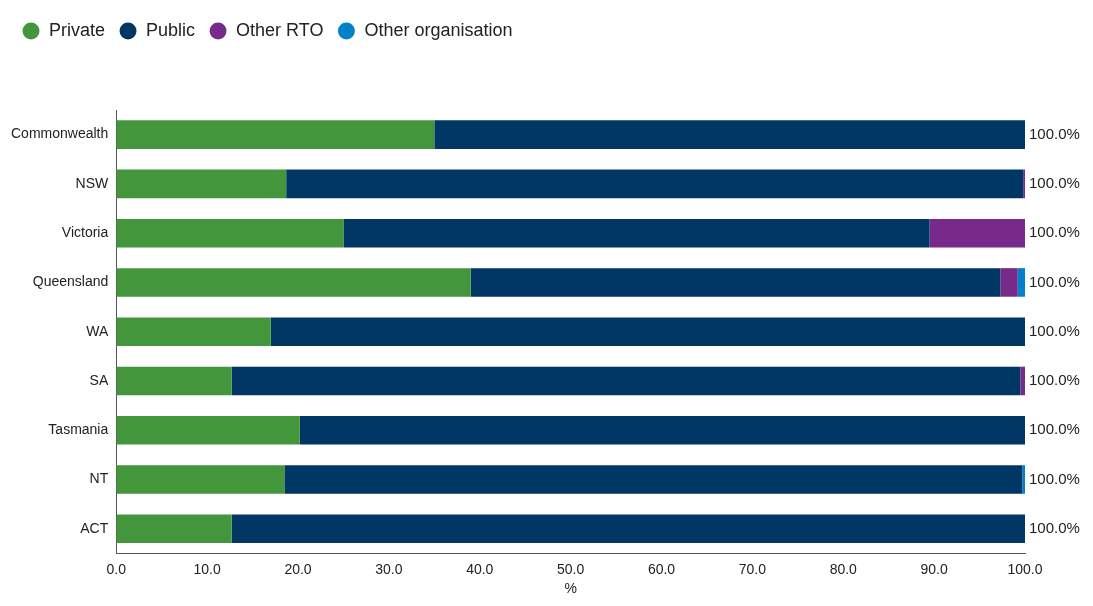 This screenshot has height=606, width=1093. I want to click on x-tick-label: 20.0, so click(298, 568).